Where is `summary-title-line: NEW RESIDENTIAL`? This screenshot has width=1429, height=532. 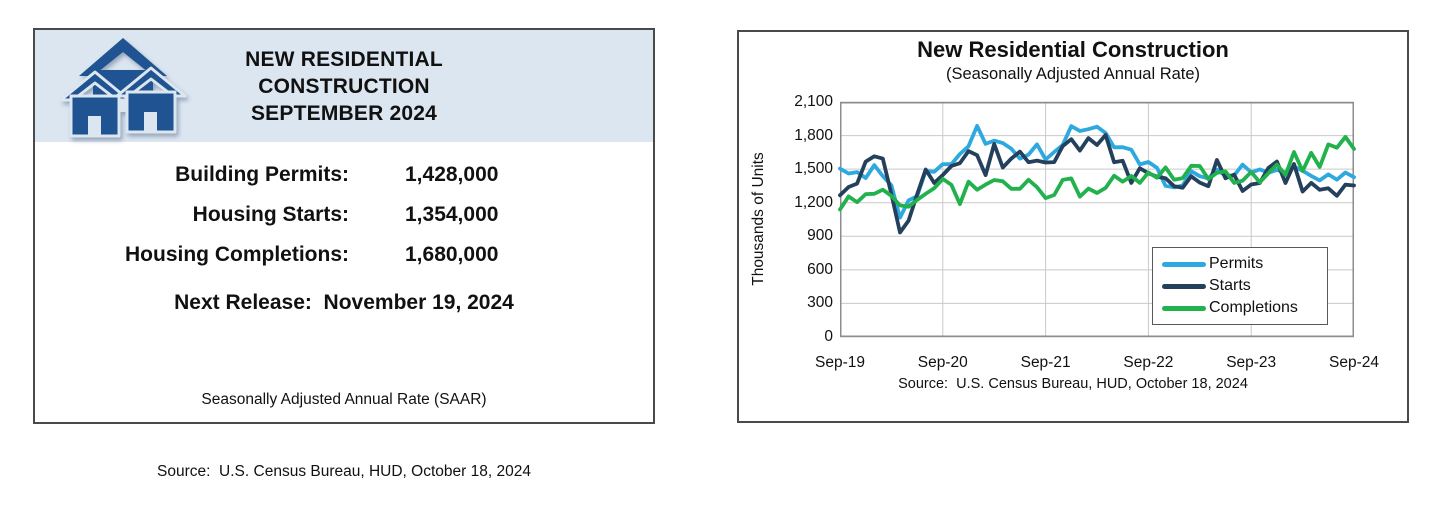
summary-title-line: NEW RESIDENTIAL is located at coordinates (344, 59).